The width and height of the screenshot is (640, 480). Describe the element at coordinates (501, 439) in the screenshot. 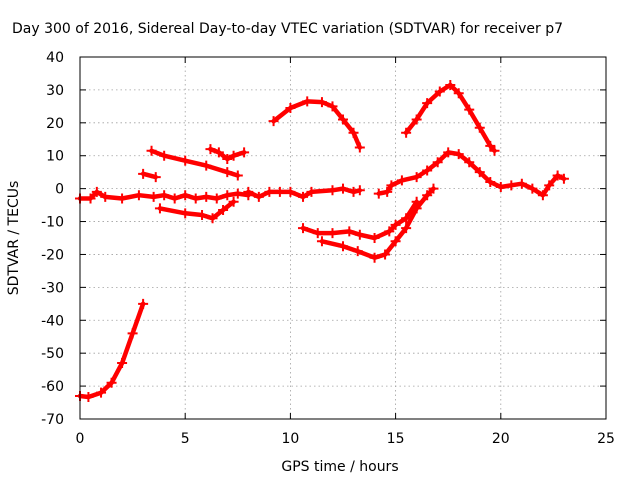

I see `x-tick-label: 20` at that location.